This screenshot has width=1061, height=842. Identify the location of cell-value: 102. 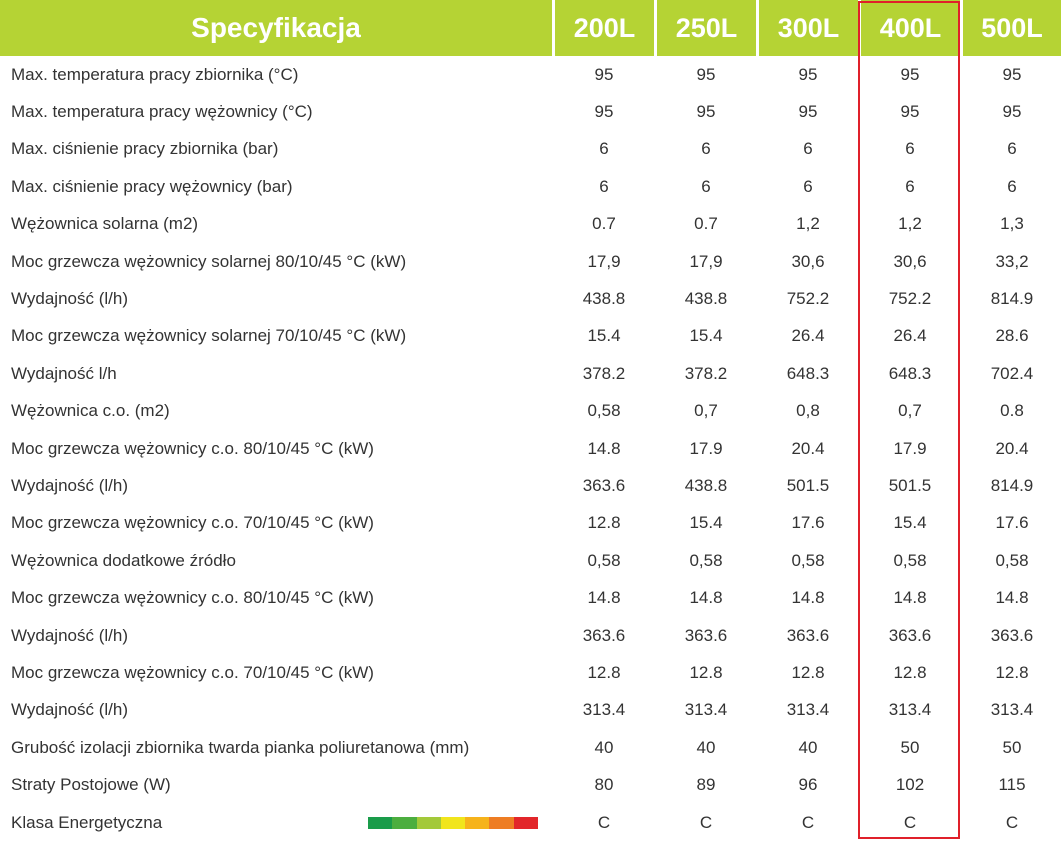
(910, 785).